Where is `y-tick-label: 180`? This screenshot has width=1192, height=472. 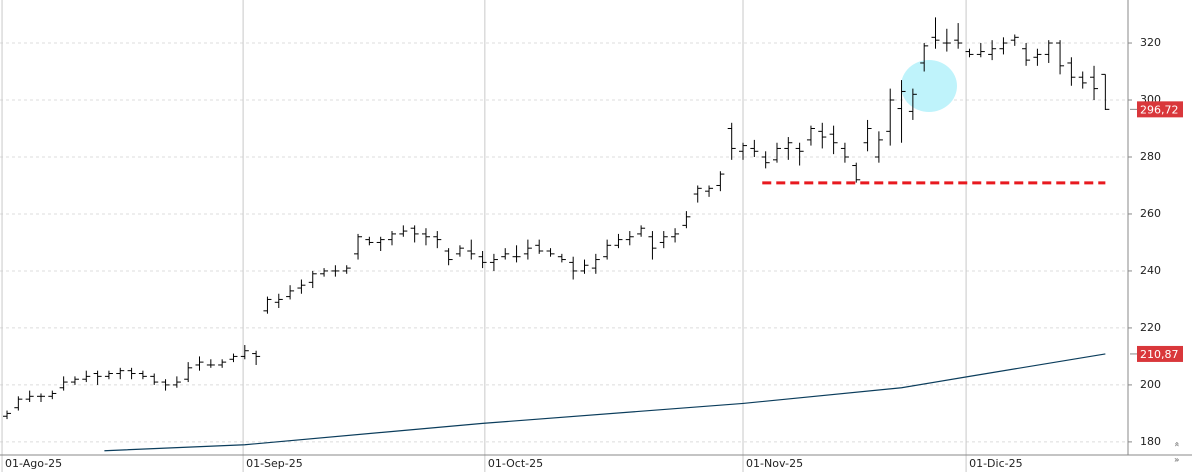 y-tick-label: 180 is located at coordinates (1150, 441).